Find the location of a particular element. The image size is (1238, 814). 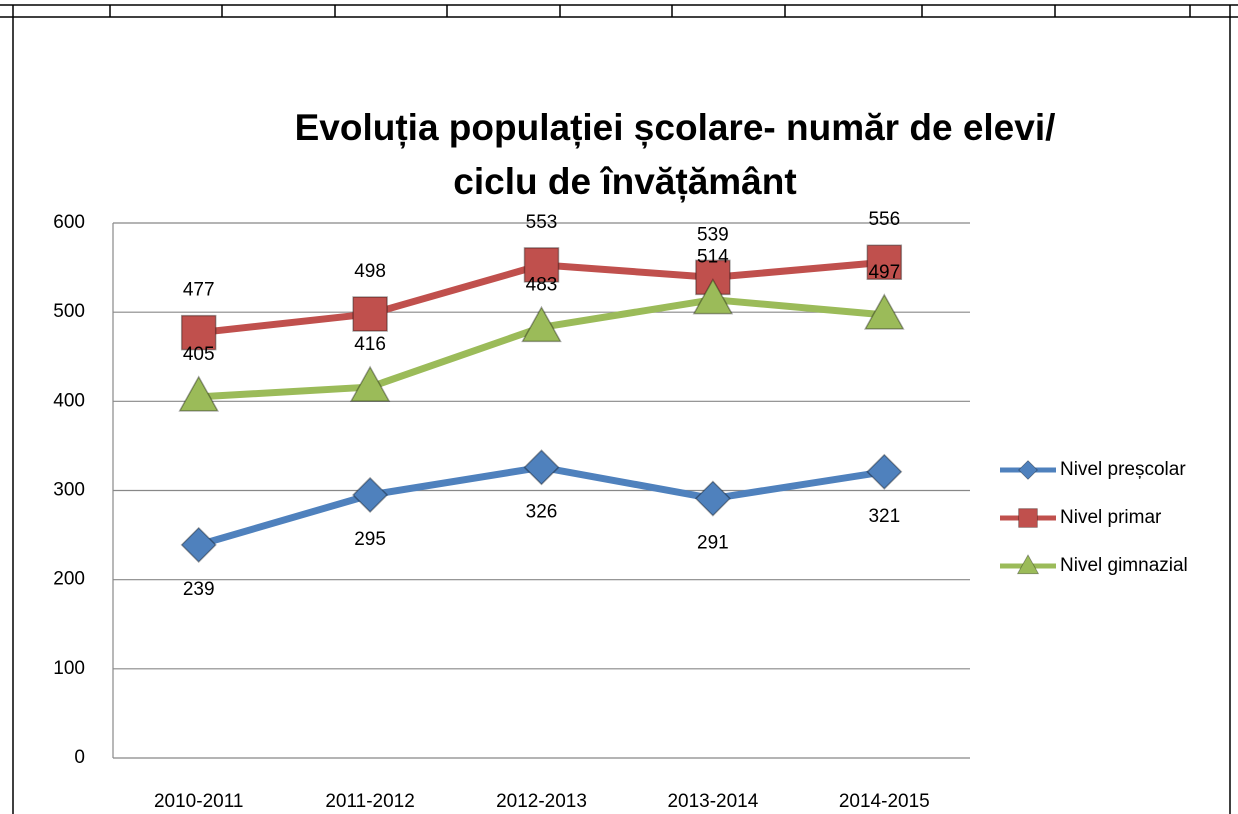

data-label: 295 is located at coordinates (370, 539).